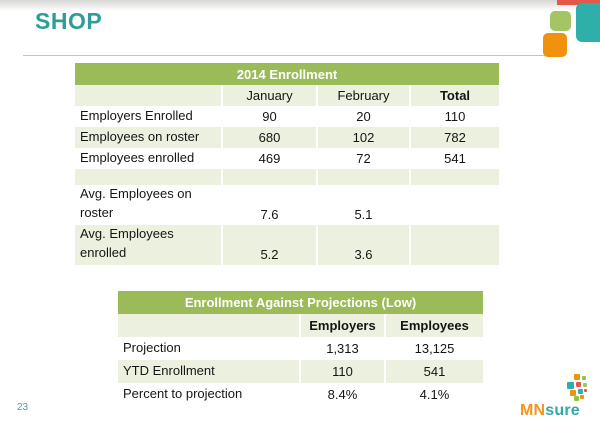 This screenshot has height=427, width=600. What do you see at coordinates (300, 5) in the screenshot?
I see `top-gradient-decoration` at bounding box center [300, 5].